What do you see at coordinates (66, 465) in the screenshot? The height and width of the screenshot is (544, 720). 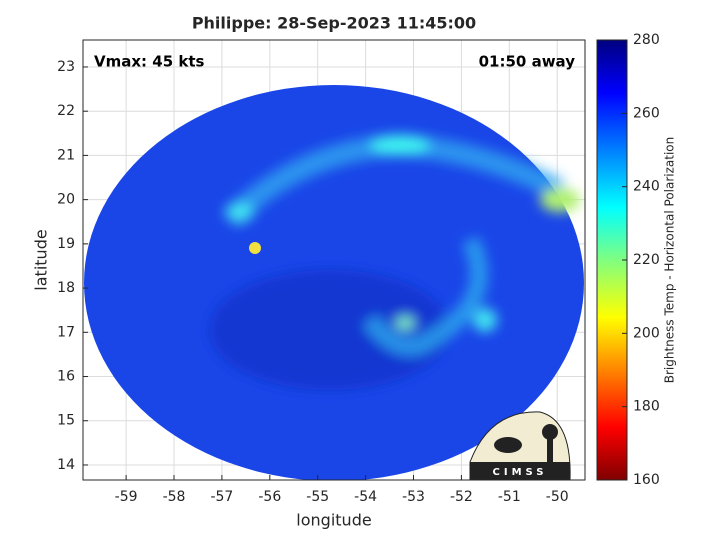 I see `y-tick-label: 14` at bounding box center [66, 465].